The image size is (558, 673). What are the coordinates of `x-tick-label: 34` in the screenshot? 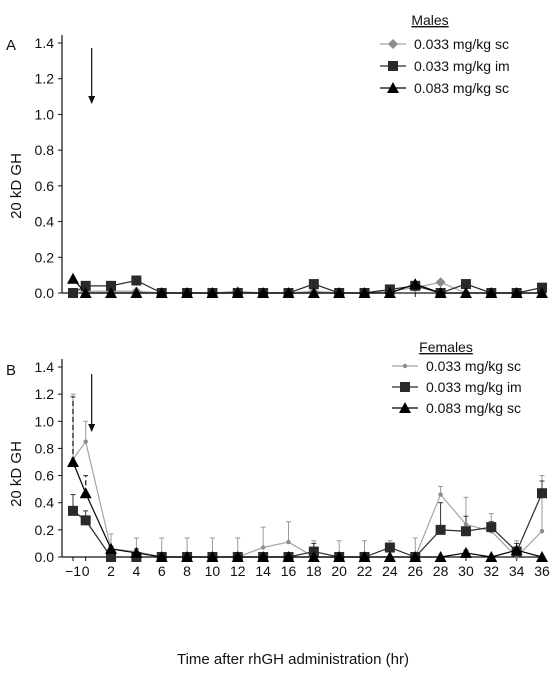 It's located at (517, 571).